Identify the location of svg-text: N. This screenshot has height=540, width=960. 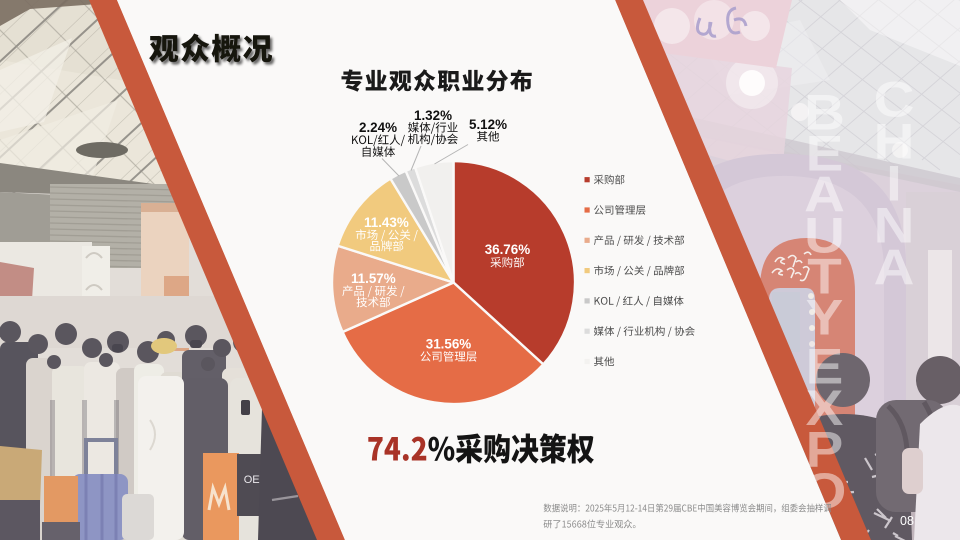
(894, 225).